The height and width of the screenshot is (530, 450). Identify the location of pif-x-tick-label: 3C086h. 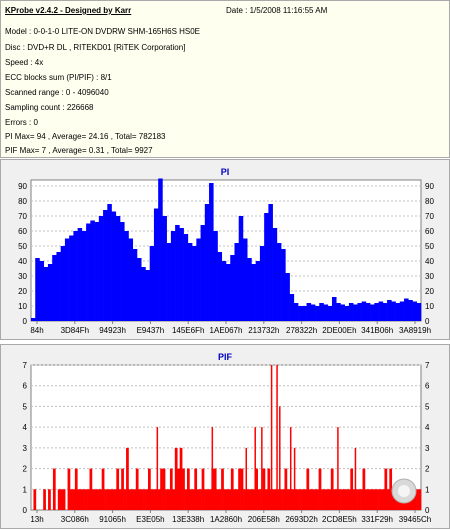
(75, 519).